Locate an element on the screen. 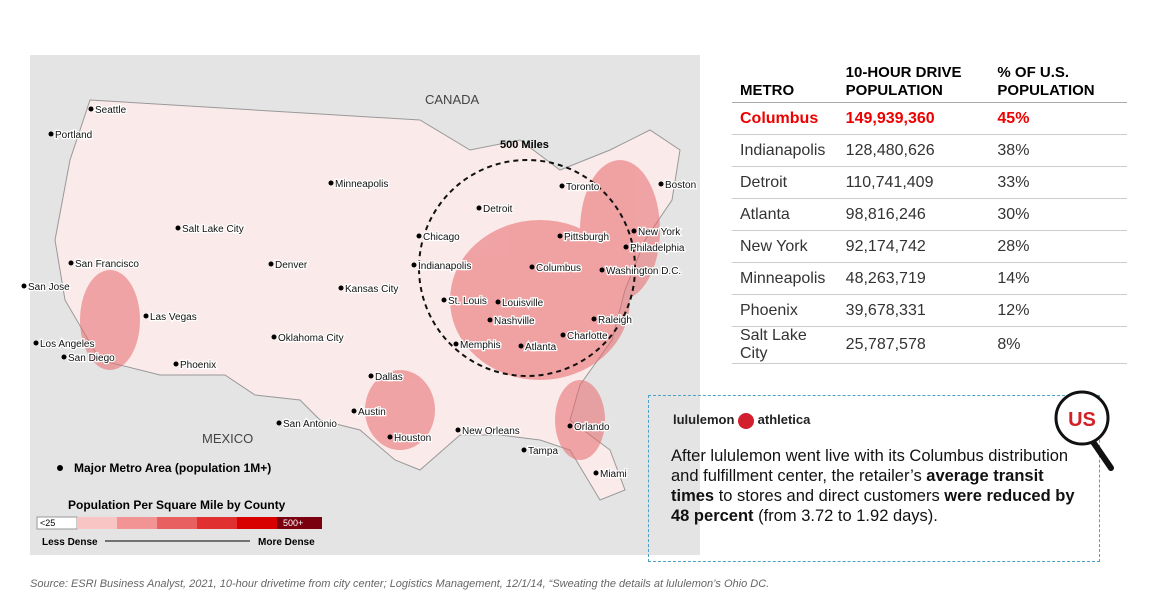 Image resolution: width=1150 pixels, height=600 pixels. table-cell: 39,678,331 is located at coordinates (913, 310).